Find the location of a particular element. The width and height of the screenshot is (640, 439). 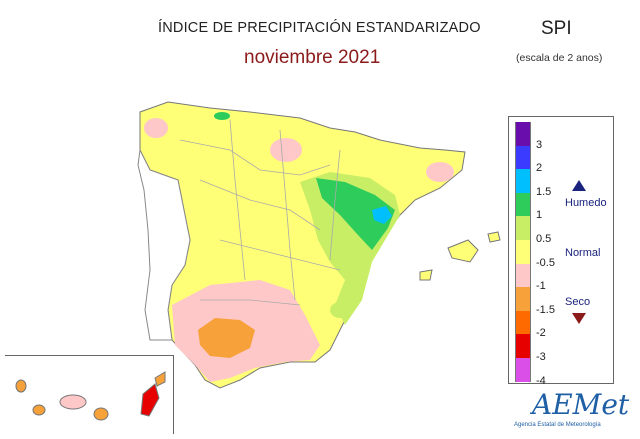

legend-tick-label: -1.5 is located at coordinates (545, 309).